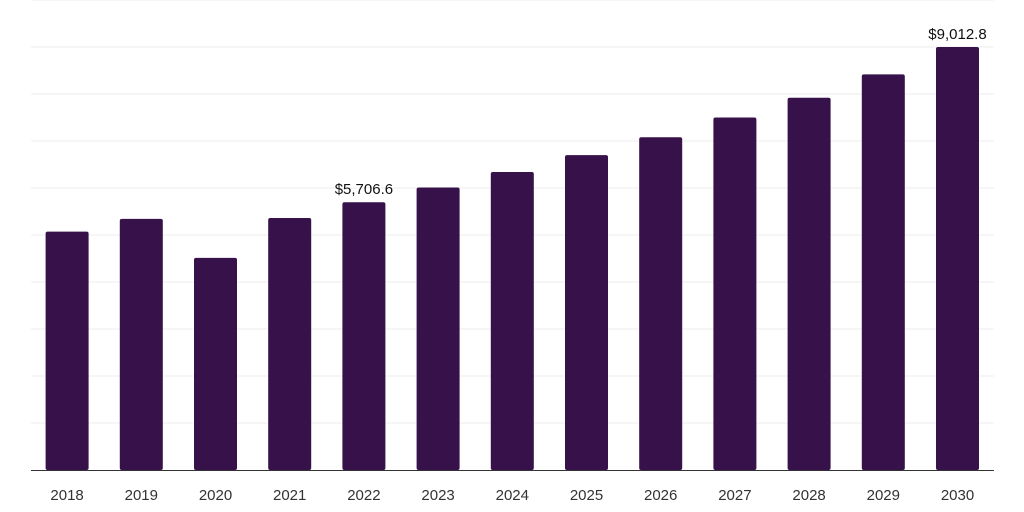 This screenshot has width=1024, height=512. Describe the element at coordinates (883, 495) in the screenshot. I see `x-tick-2029: 2029` at that location.